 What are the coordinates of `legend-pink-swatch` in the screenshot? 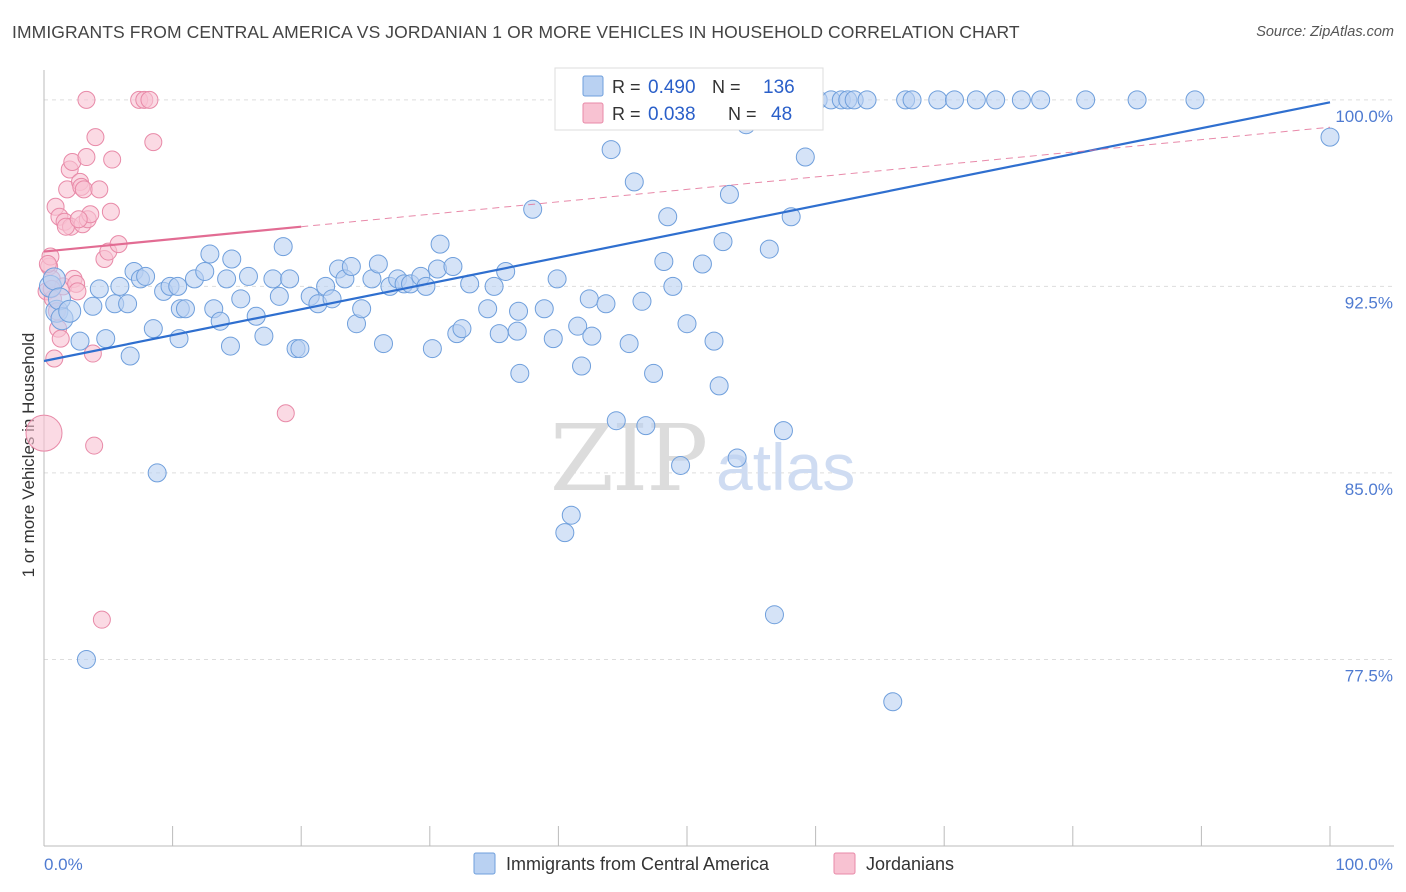 It's located at (593, 113).